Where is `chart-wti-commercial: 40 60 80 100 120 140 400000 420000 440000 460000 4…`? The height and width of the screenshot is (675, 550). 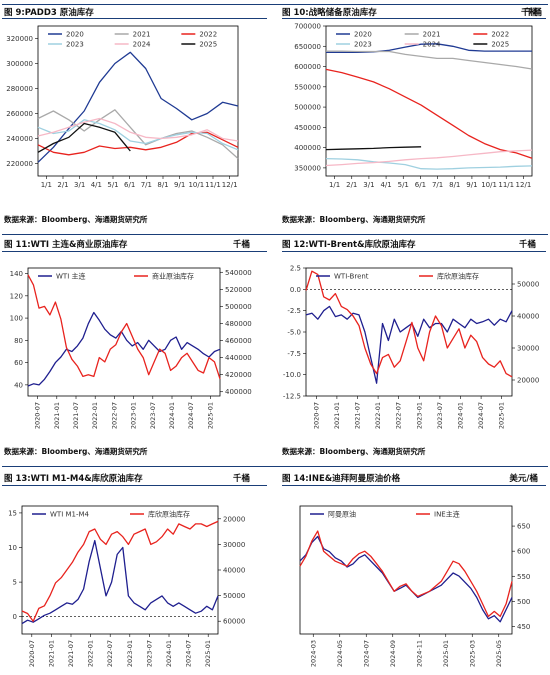 chart-wti-commercial: 40 60 80 100 120 140 400000 420000 440000 460000 4… is located at coordinates (131, 348).